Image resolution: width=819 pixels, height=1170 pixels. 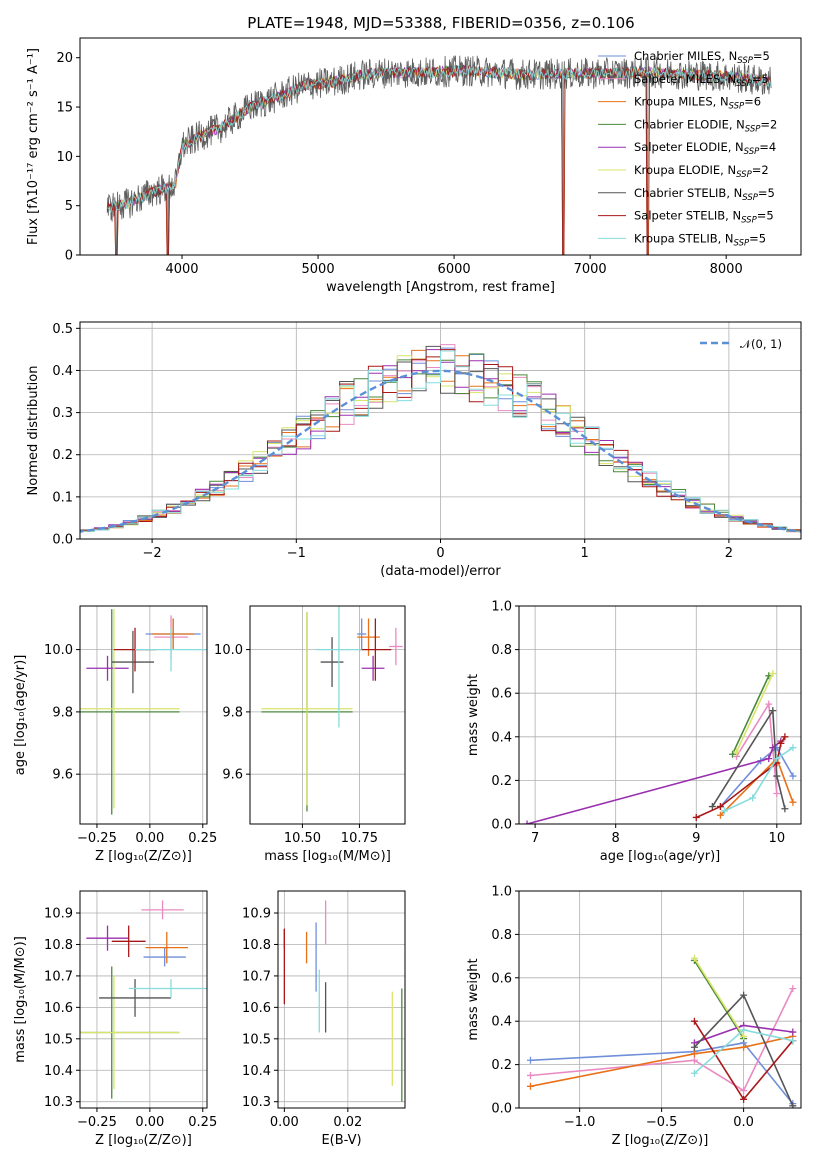 I want to click on x-tick-label: −2, so click(x=152, y=553).